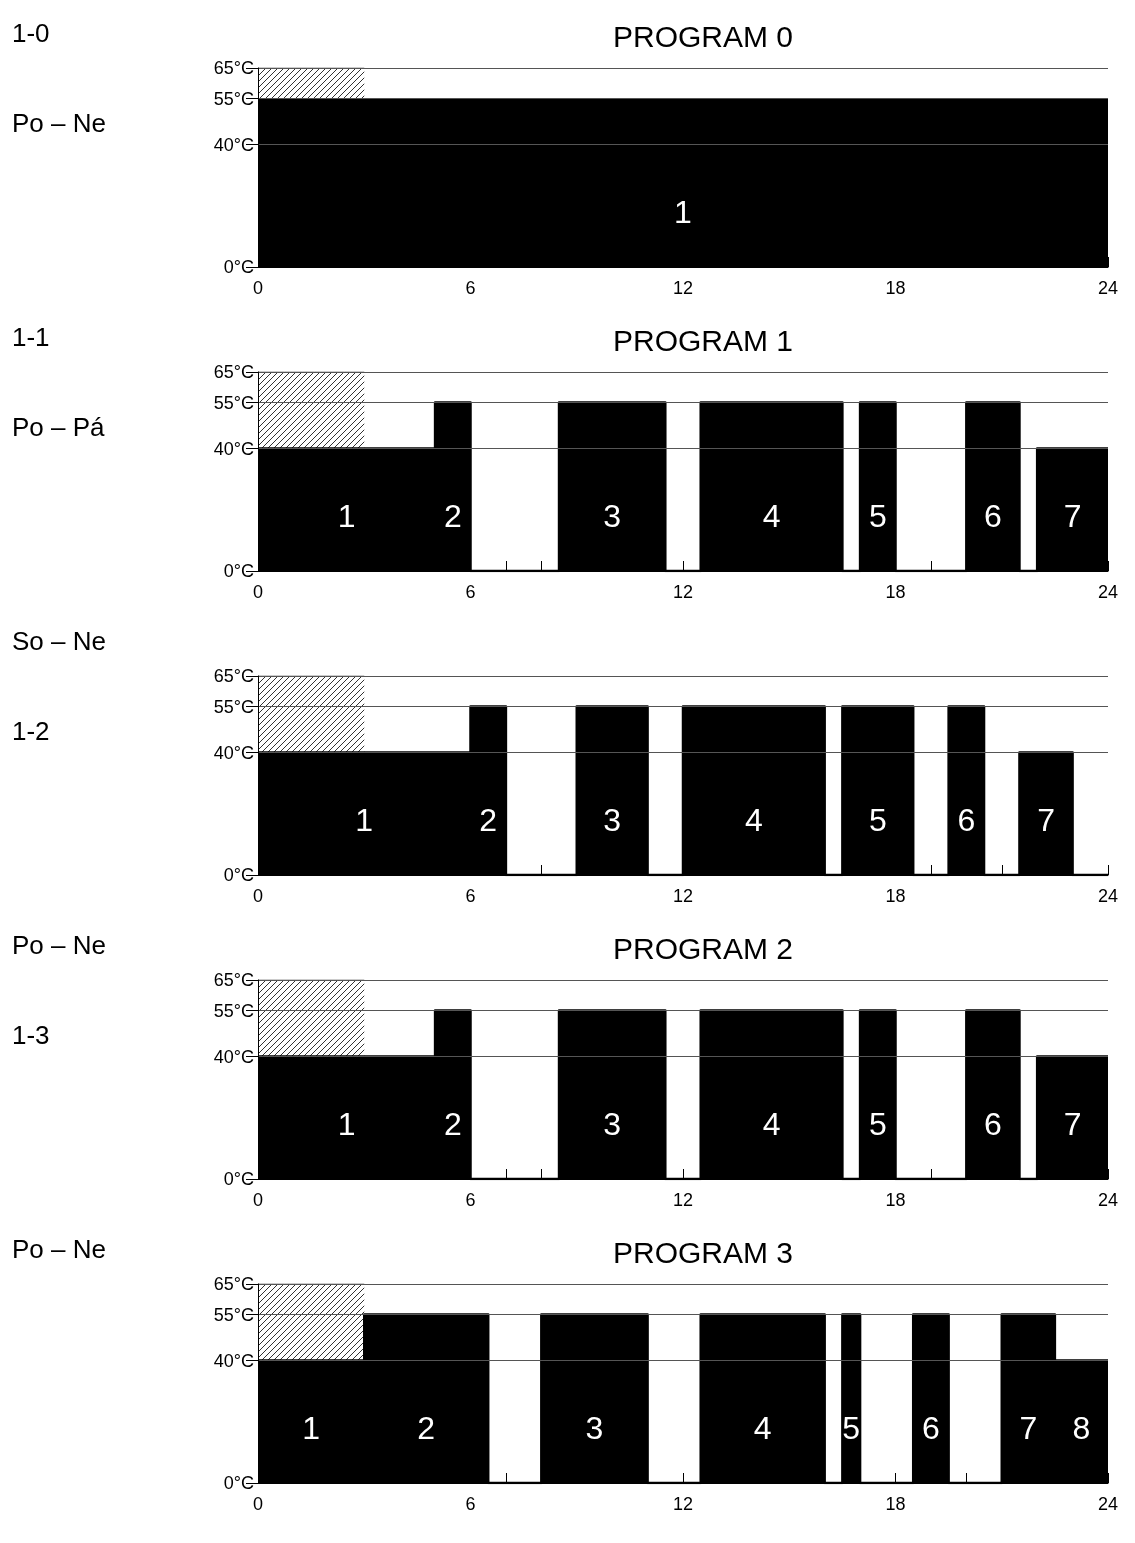 This screenshot has height=1543, width=1135. What do you see at coordinates (59, 427) in the screenshot?
I see `text: Po – Pá` at bounding box center [59, 427].